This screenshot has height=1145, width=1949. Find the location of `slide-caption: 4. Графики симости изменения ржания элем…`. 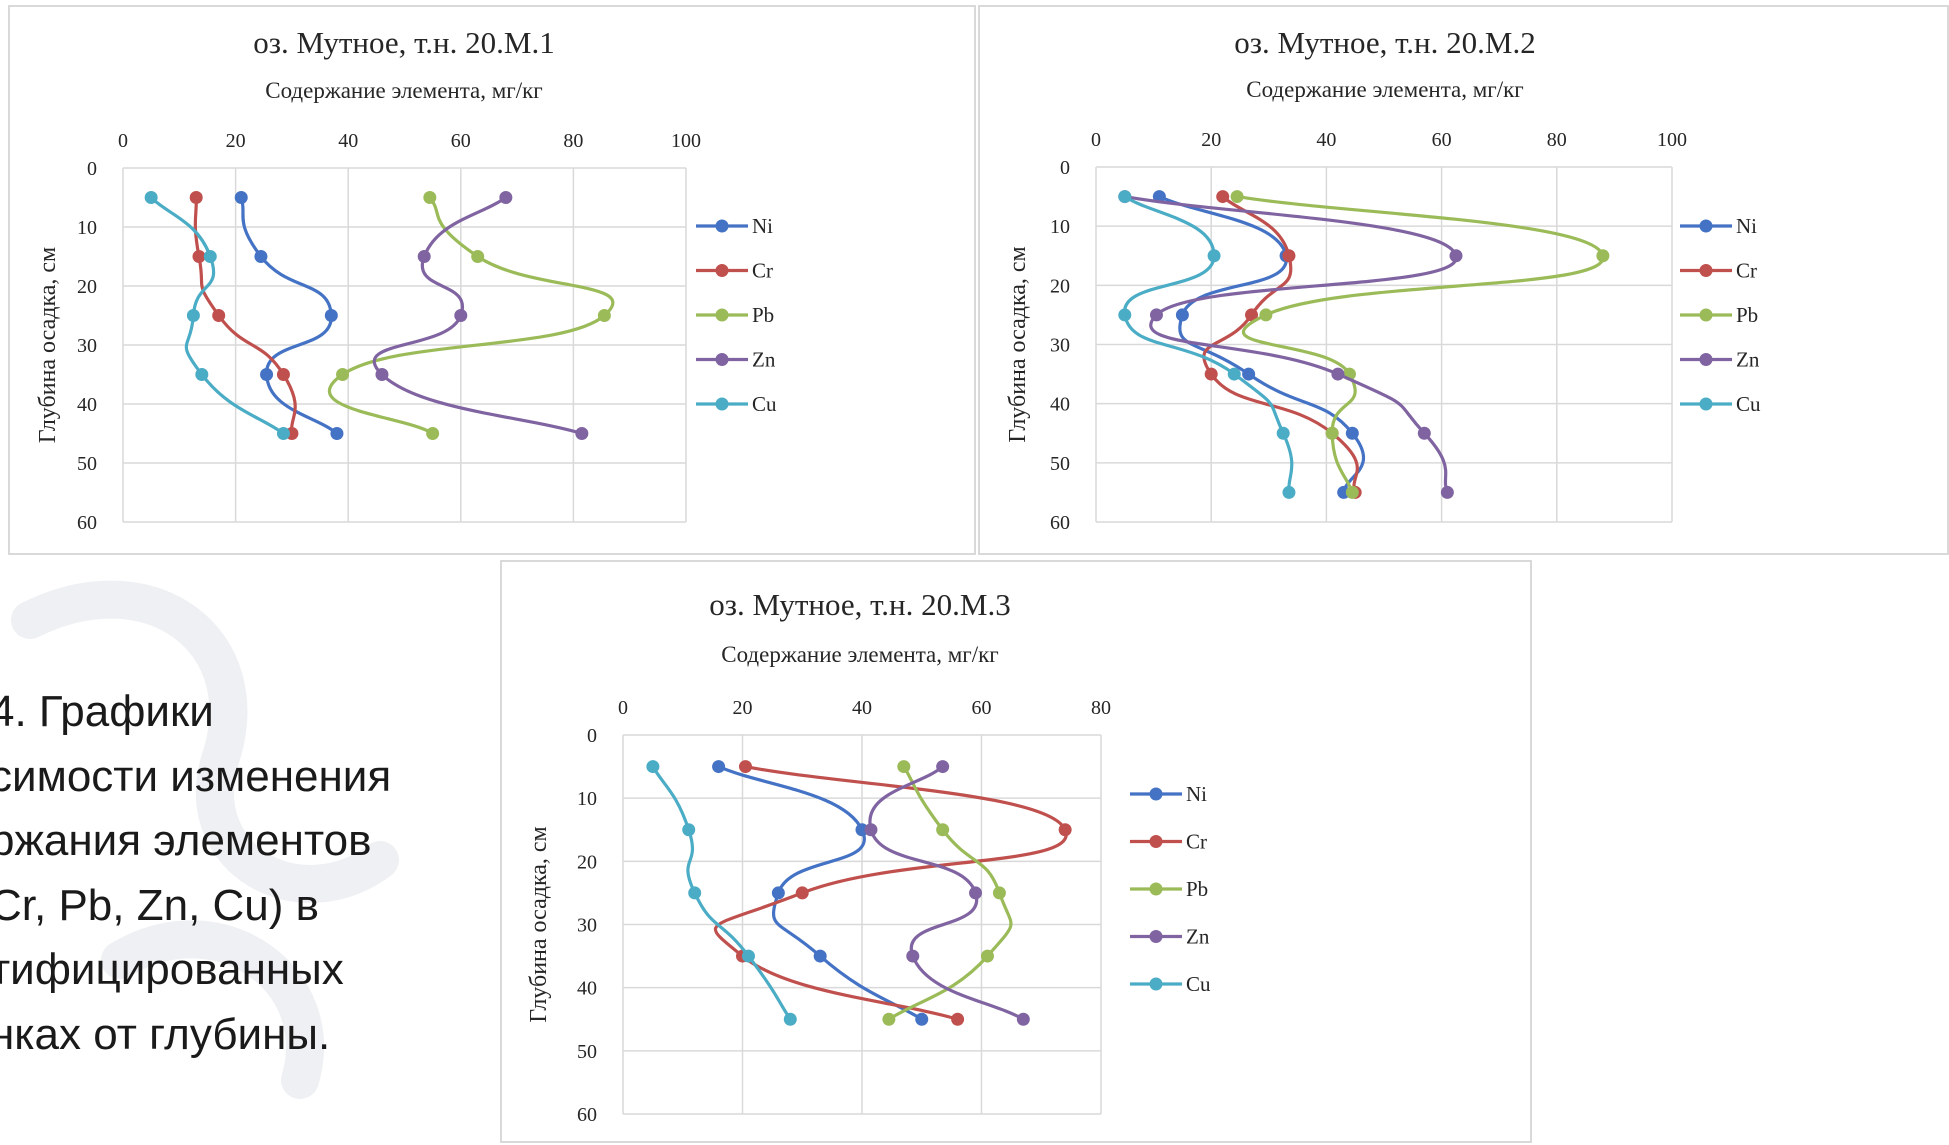

slide-caption: 4. Графики симости изменения ржания элем… is located at coordinates (240, 873).